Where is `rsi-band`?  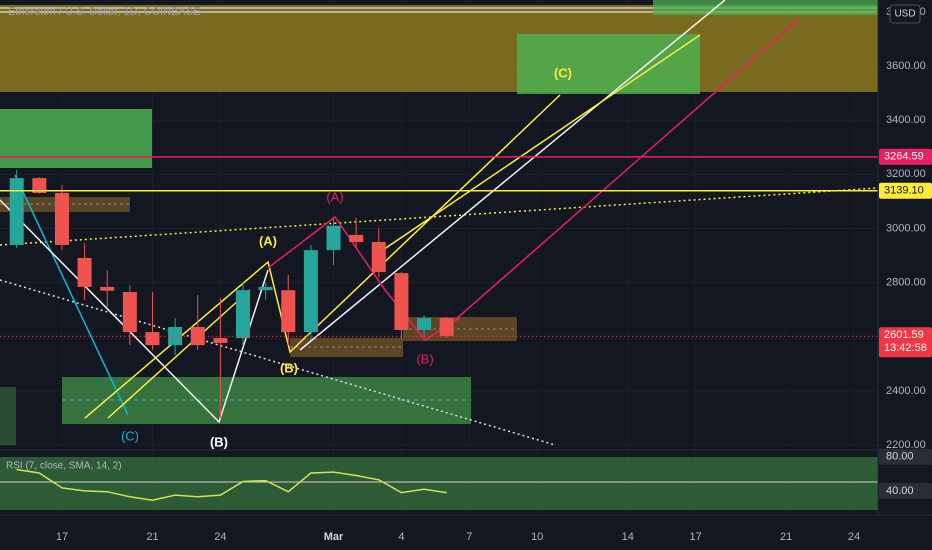
rsi-band is located at coordinates (439, 483).